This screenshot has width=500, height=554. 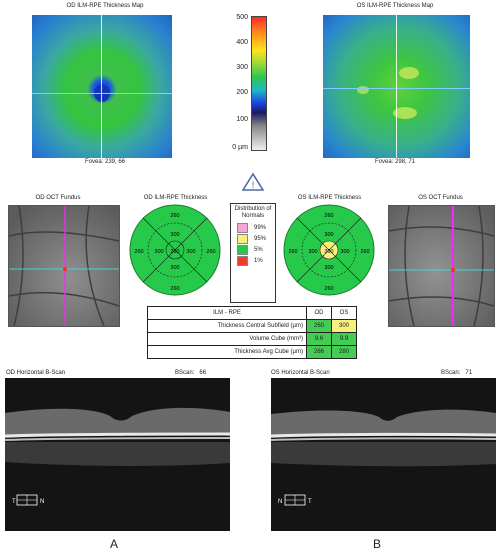 I want to click on row-label: Volume Cube (mm³), so click(x=227, y=339).